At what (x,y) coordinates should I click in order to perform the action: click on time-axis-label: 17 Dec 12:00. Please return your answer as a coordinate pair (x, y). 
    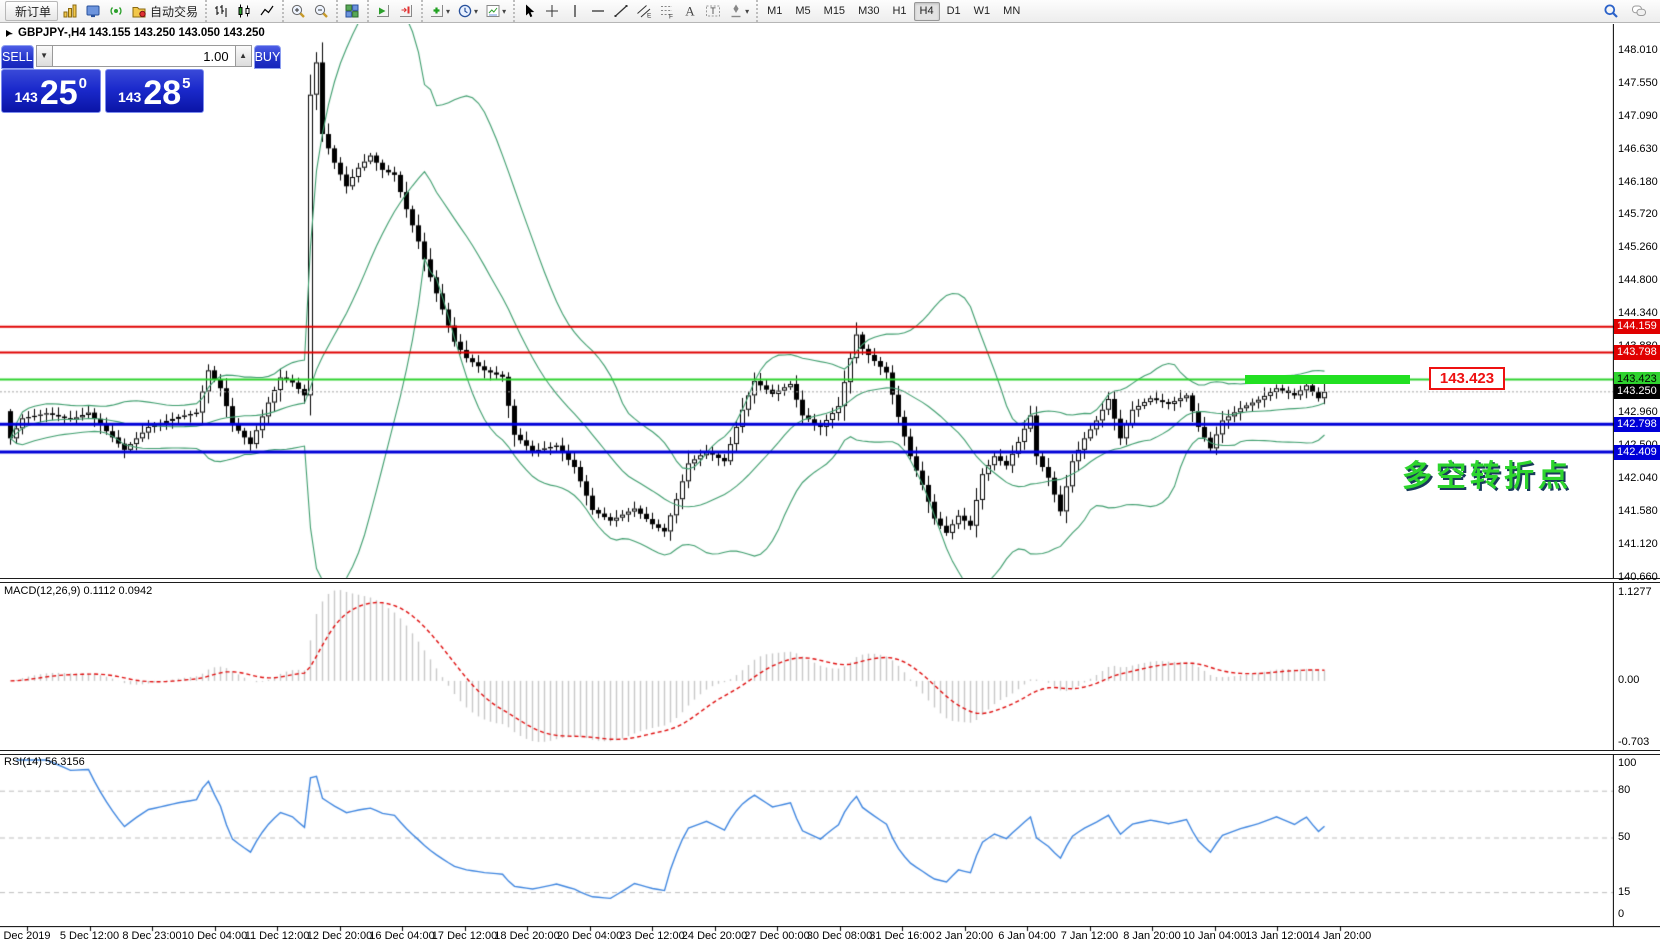
    Looking at the image, I should click on (464, 936).